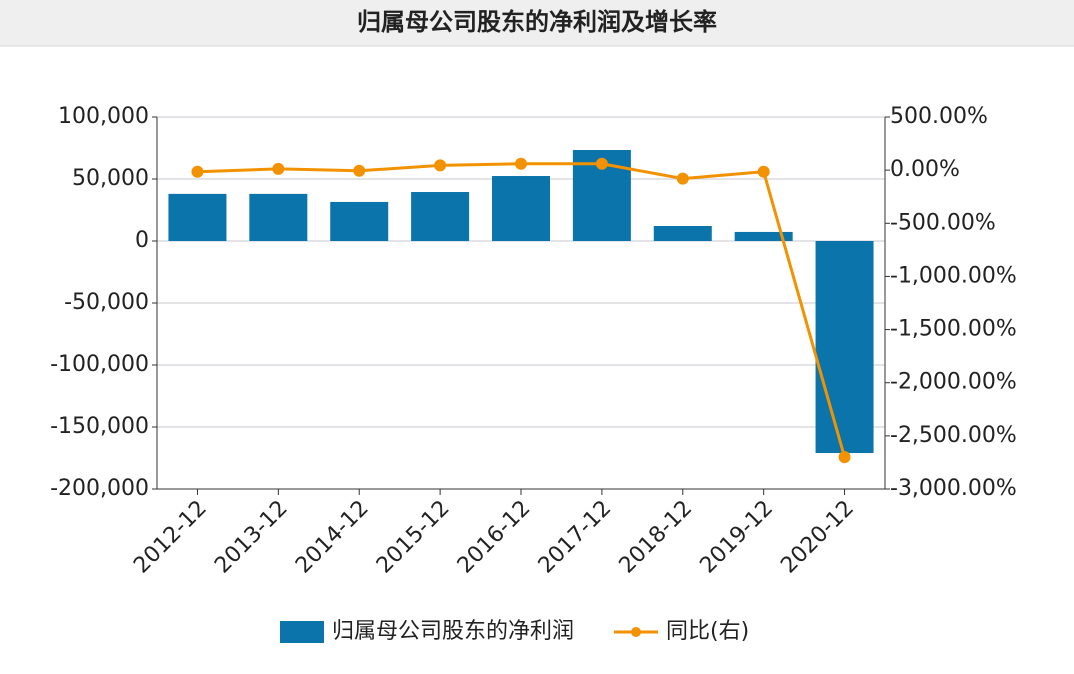  What do you see at coordinates (817, 537) in the screenshot?
I see `x-tick-label: 2020-12` at bounding box center [817, 537].